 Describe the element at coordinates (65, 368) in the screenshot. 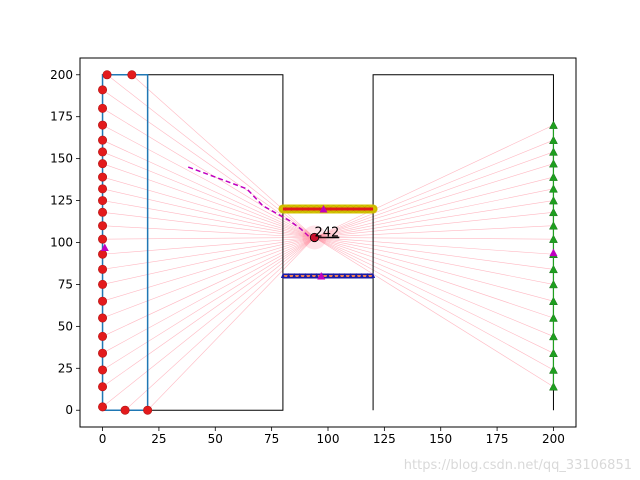

I see `y-tick-label: 25` at that location.